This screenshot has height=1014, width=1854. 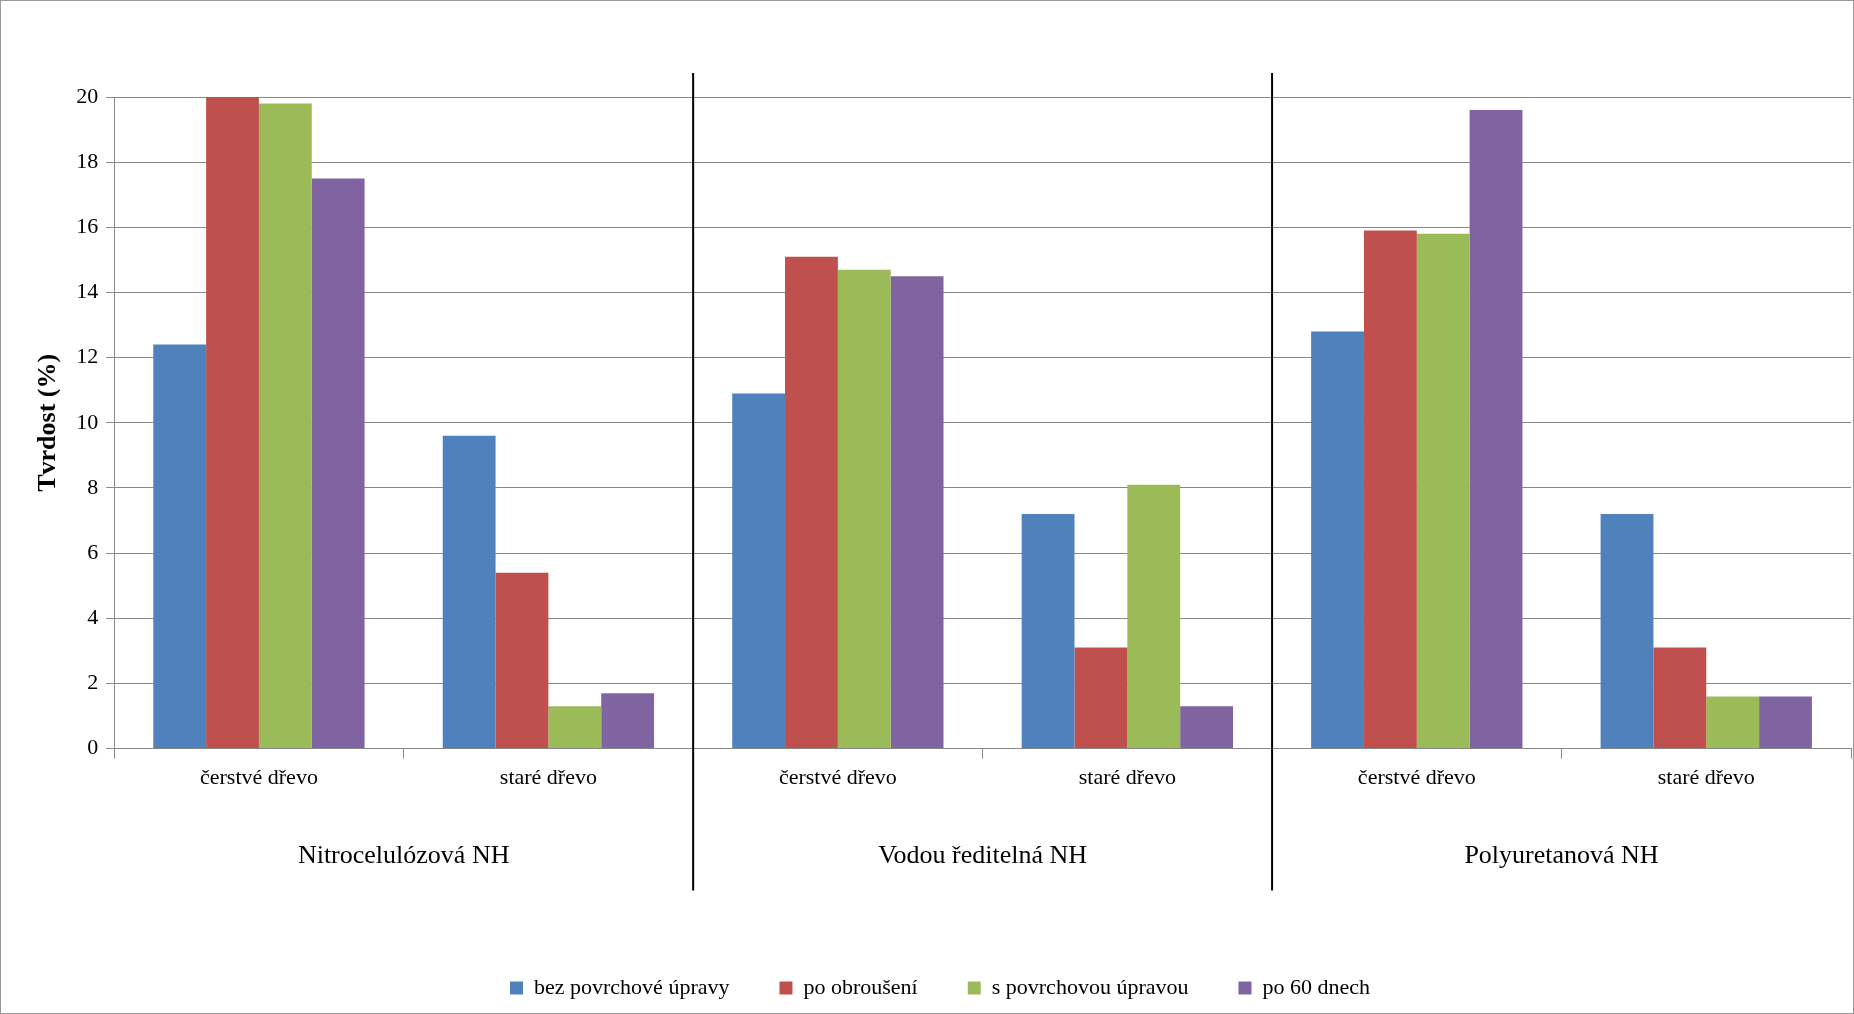 What do you see at coordinates (47, 422) in the screenshot?
I see `y-axis-title: Tvrdost (%)` at bounding box center [47, 422].